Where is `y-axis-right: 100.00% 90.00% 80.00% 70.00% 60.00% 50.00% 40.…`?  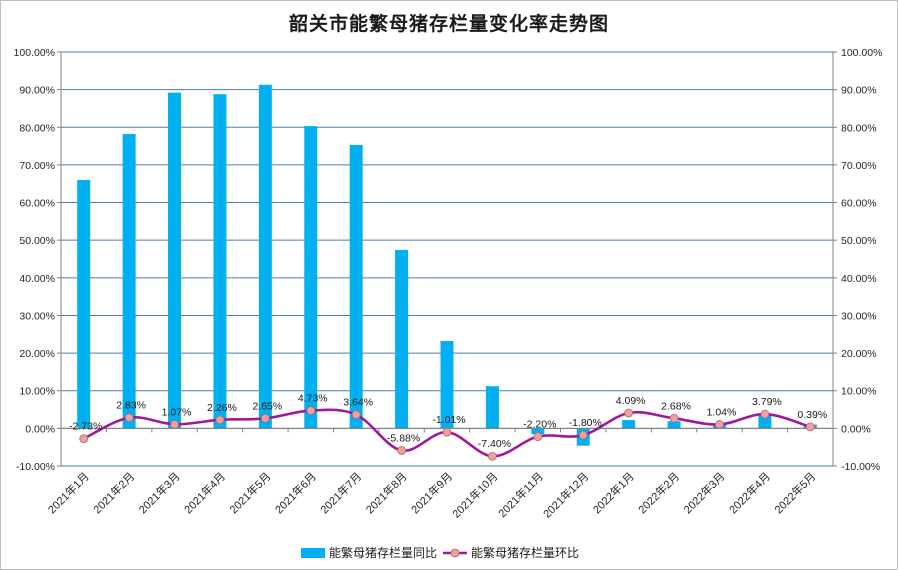 y-axis-right: 100.00% 90.00% 80.00% 70.00% 60.00% 50.00% 40.… is located at coordinates (857, 260).